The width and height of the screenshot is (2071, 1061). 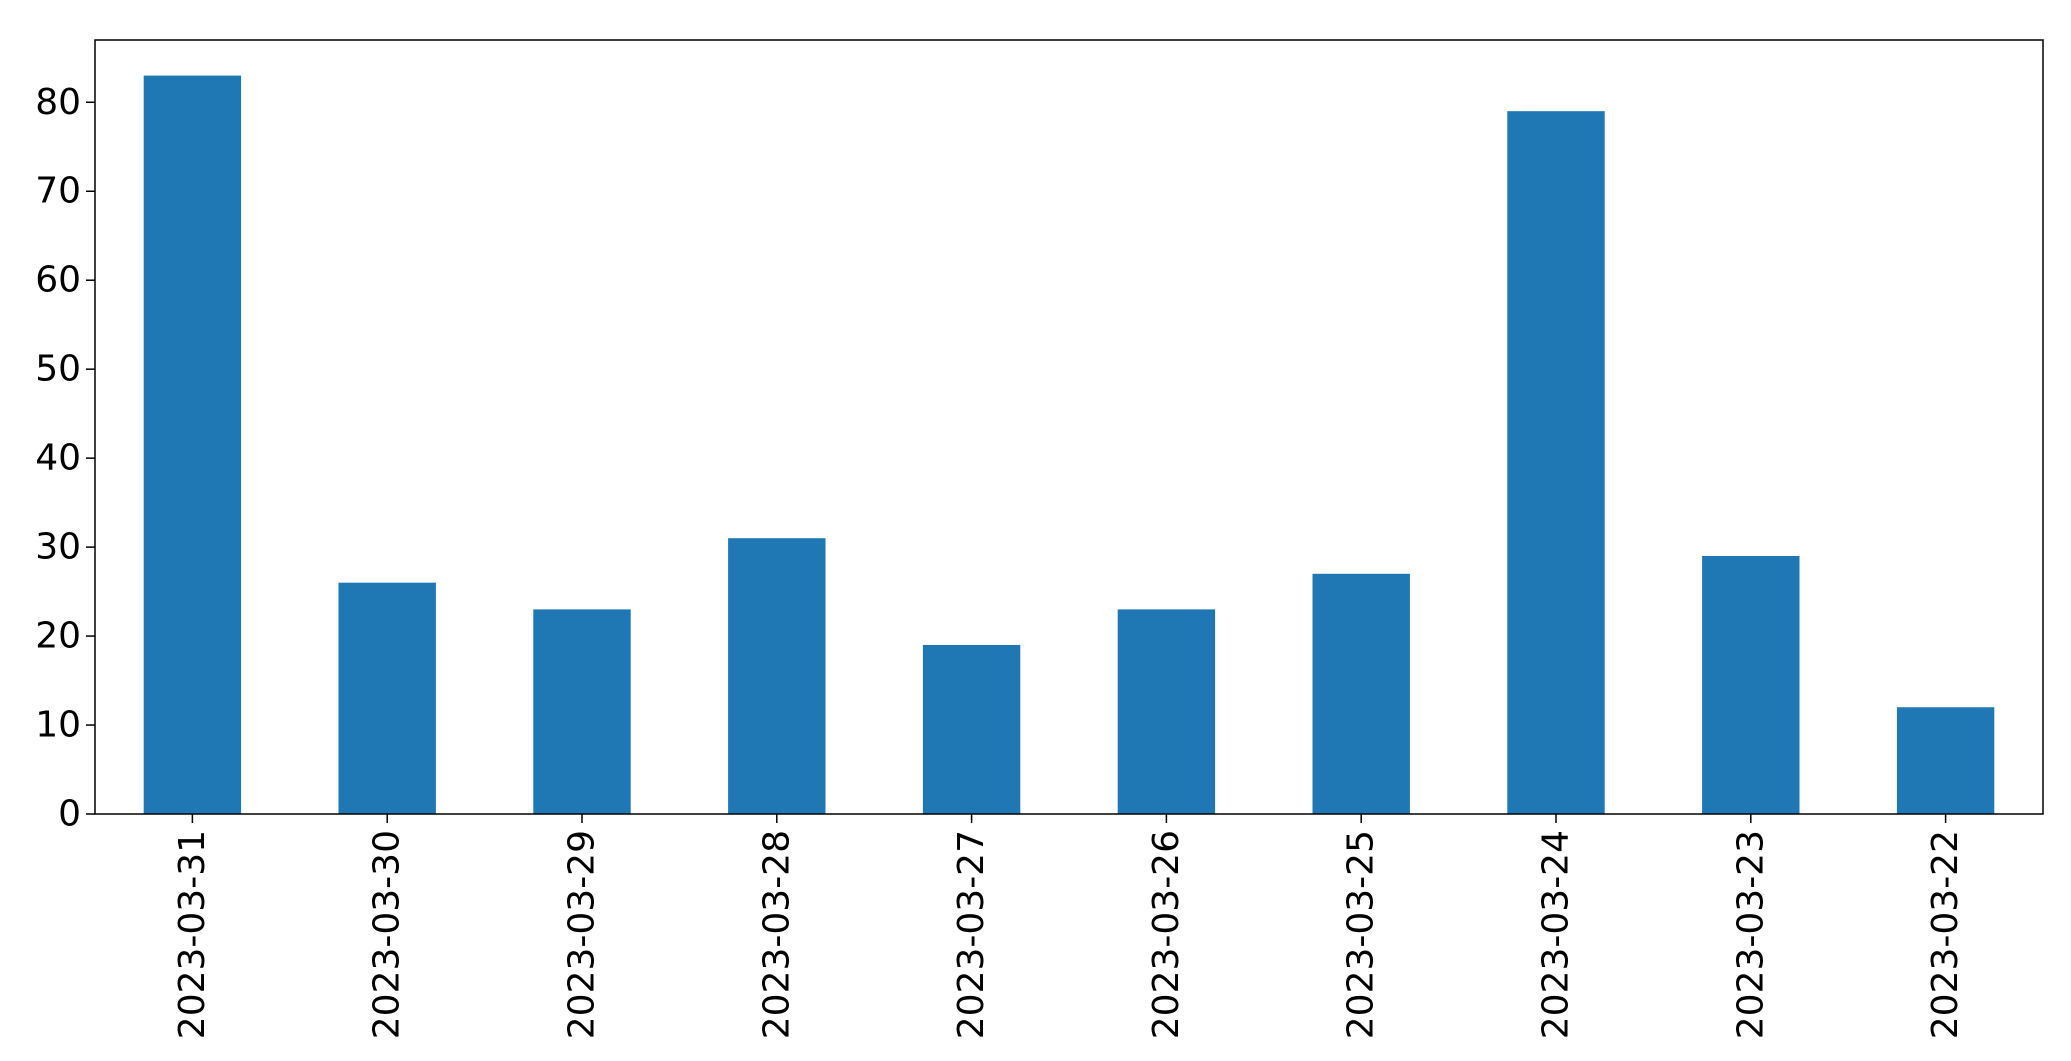 I want to click on x-tick-label: 2023-03-29, so click(x=582, y=934).